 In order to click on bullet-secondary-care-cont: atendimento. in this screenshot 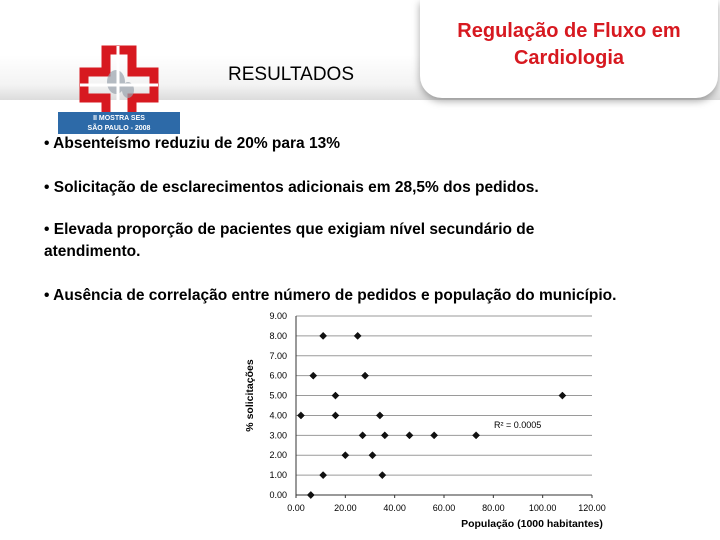, I will do `click(92, 251)`.